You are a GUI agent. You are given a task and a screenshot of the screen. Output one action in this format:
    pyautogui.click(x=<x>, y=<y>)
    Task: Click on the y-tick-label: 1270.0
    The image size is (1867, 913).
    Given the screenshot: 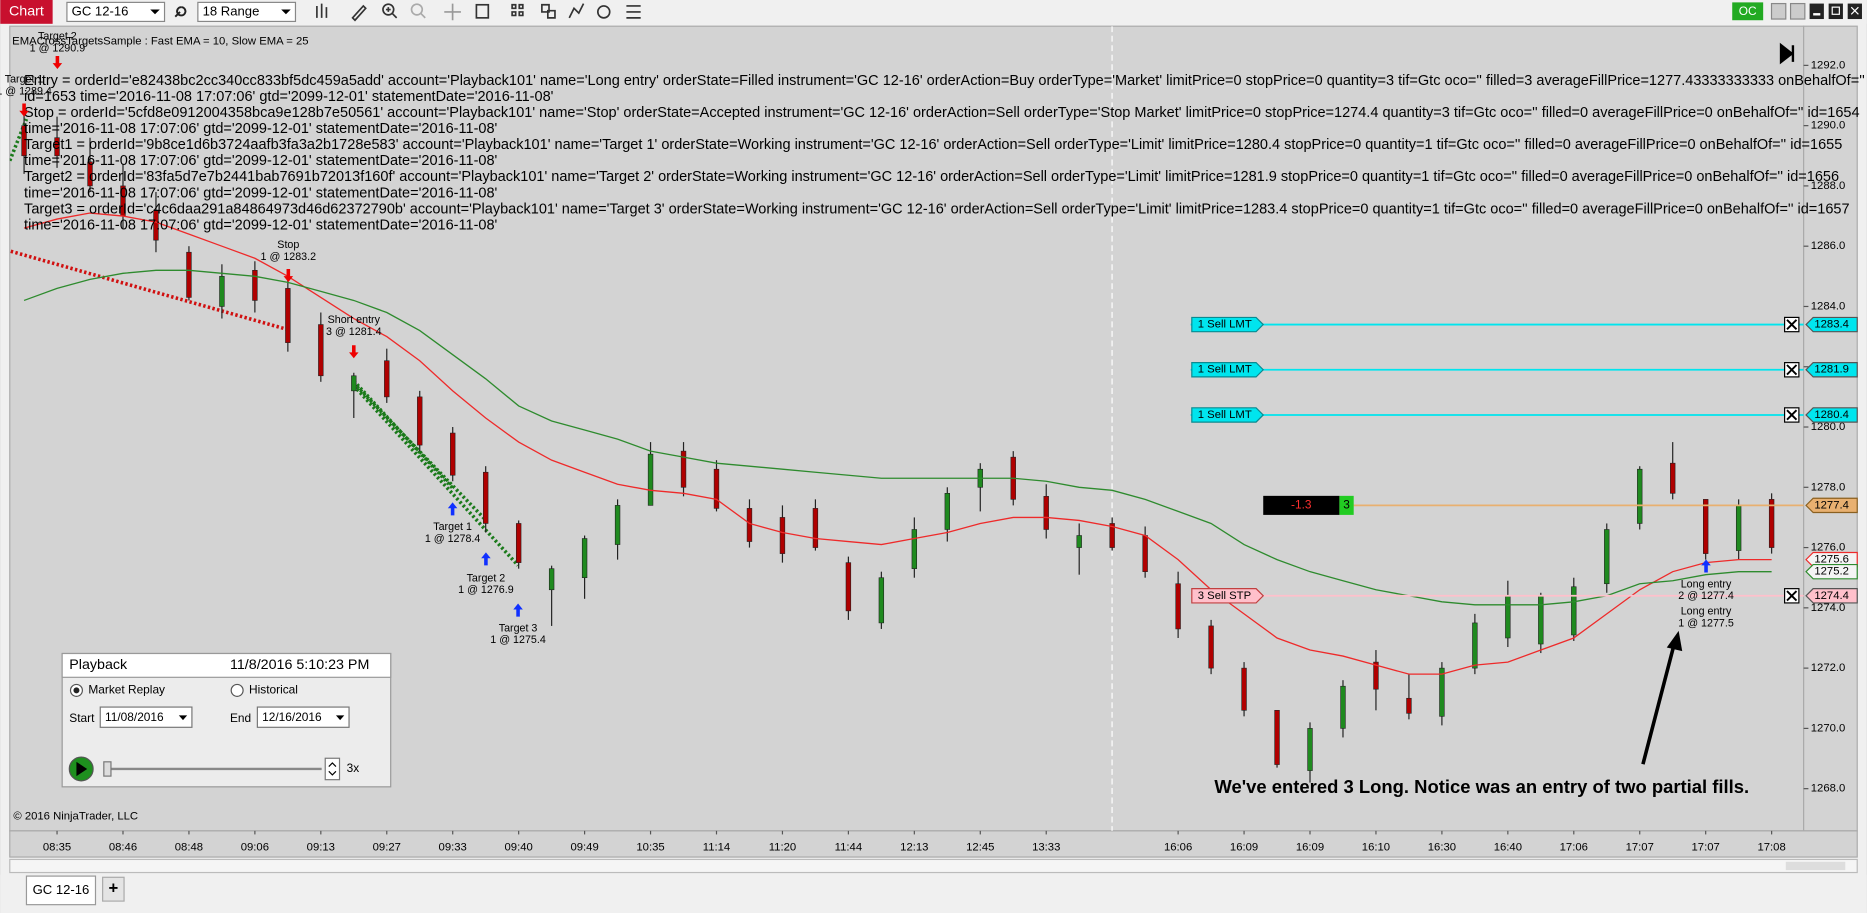 What is the action you would take?
    pyautogui.click(x=1828, y=728)
    